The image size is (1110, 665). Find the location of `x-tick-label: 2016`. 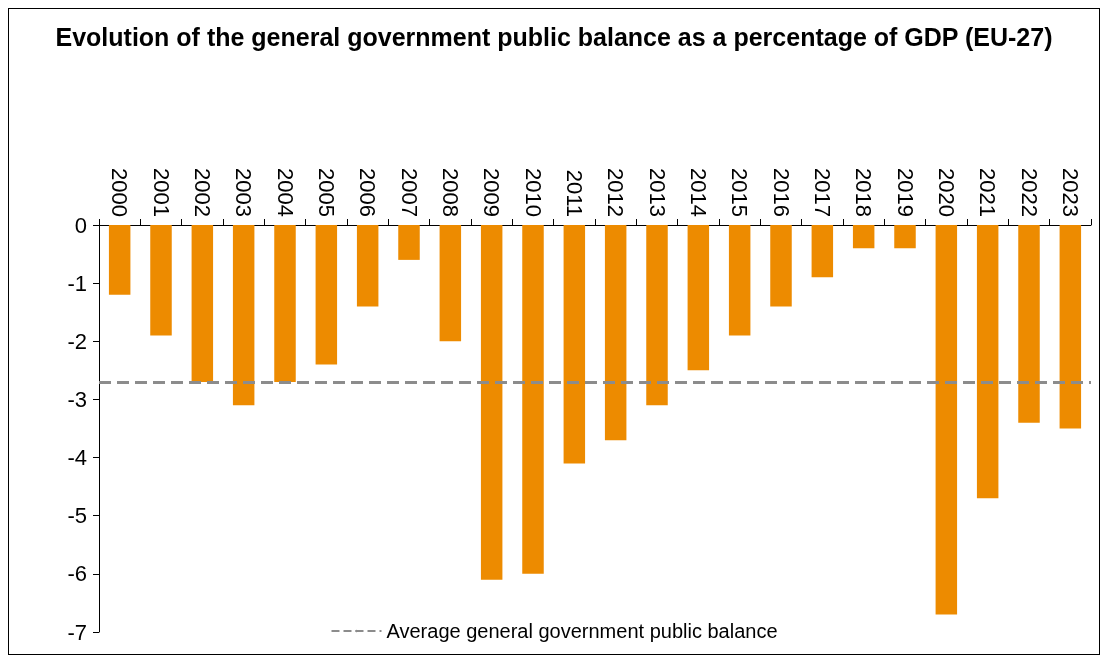

x-tick-label: 2016 is located at coordinates (781, 192).